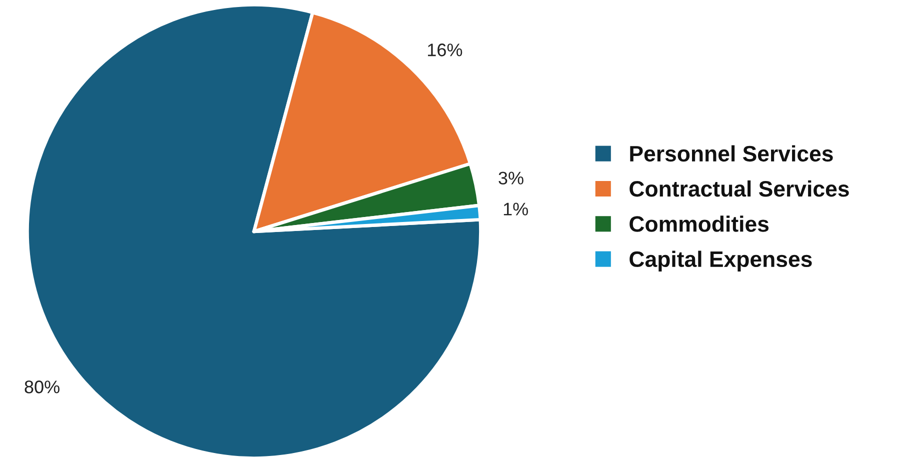  Describe the element at coordinates (731, 153) in the screenshot. I see `legend-label: Personnel Services` at that location.